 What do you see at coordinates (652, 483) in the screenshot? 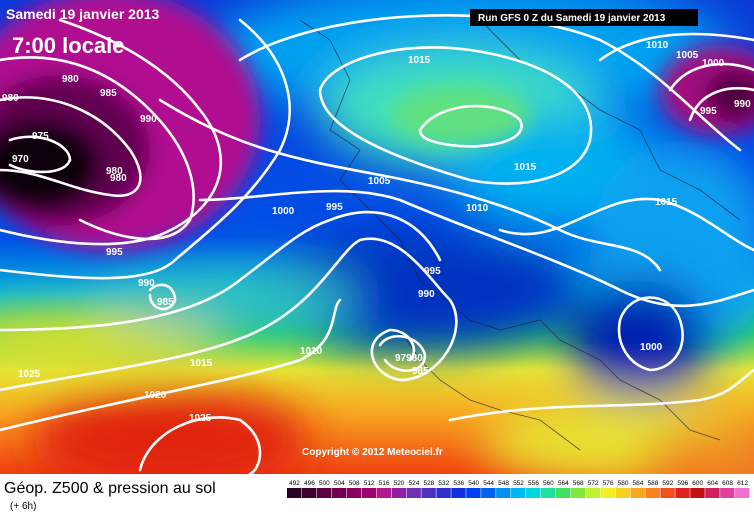
I see `scale-label: 588` at bounding box center [652, 483].